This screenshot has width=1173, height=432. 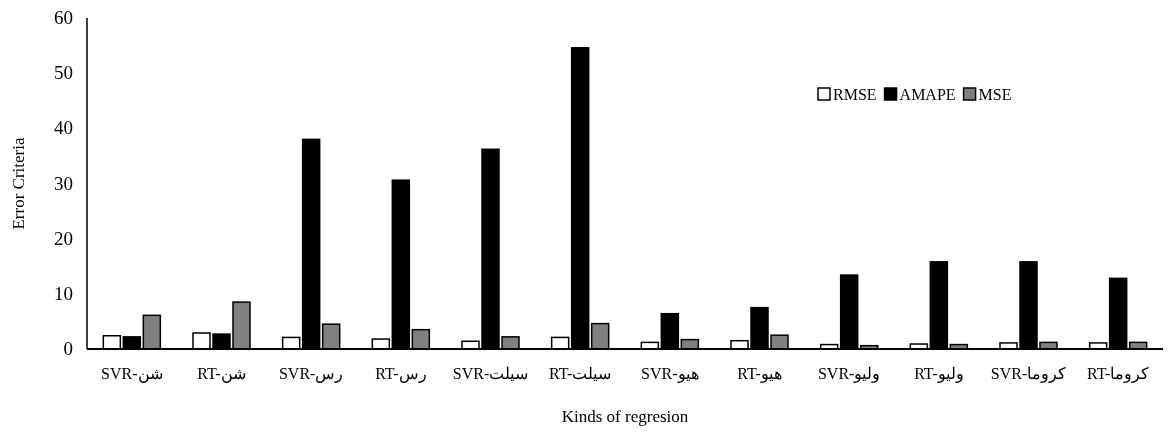 I want to click on x-tick-label: SVR-رس, so click(x=311, y=374).